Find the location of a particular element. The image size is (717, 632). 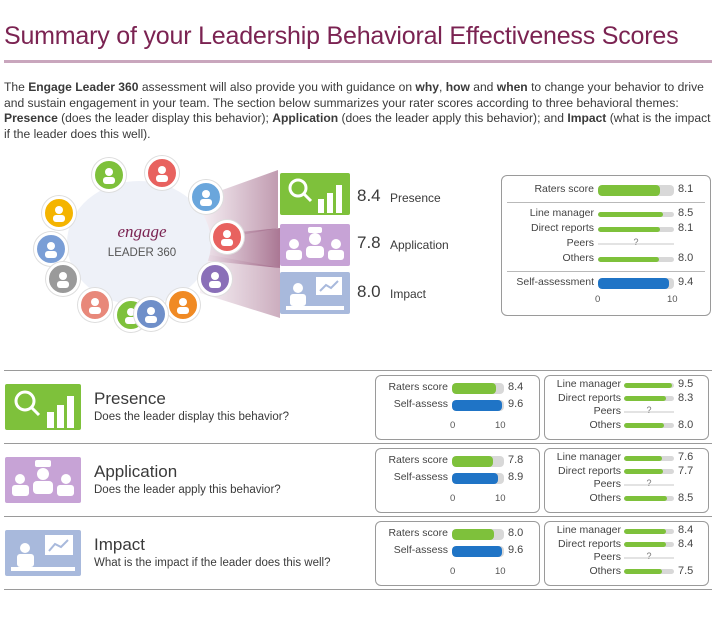

handshake-icon-glyph is located at coordinates (151, 315).